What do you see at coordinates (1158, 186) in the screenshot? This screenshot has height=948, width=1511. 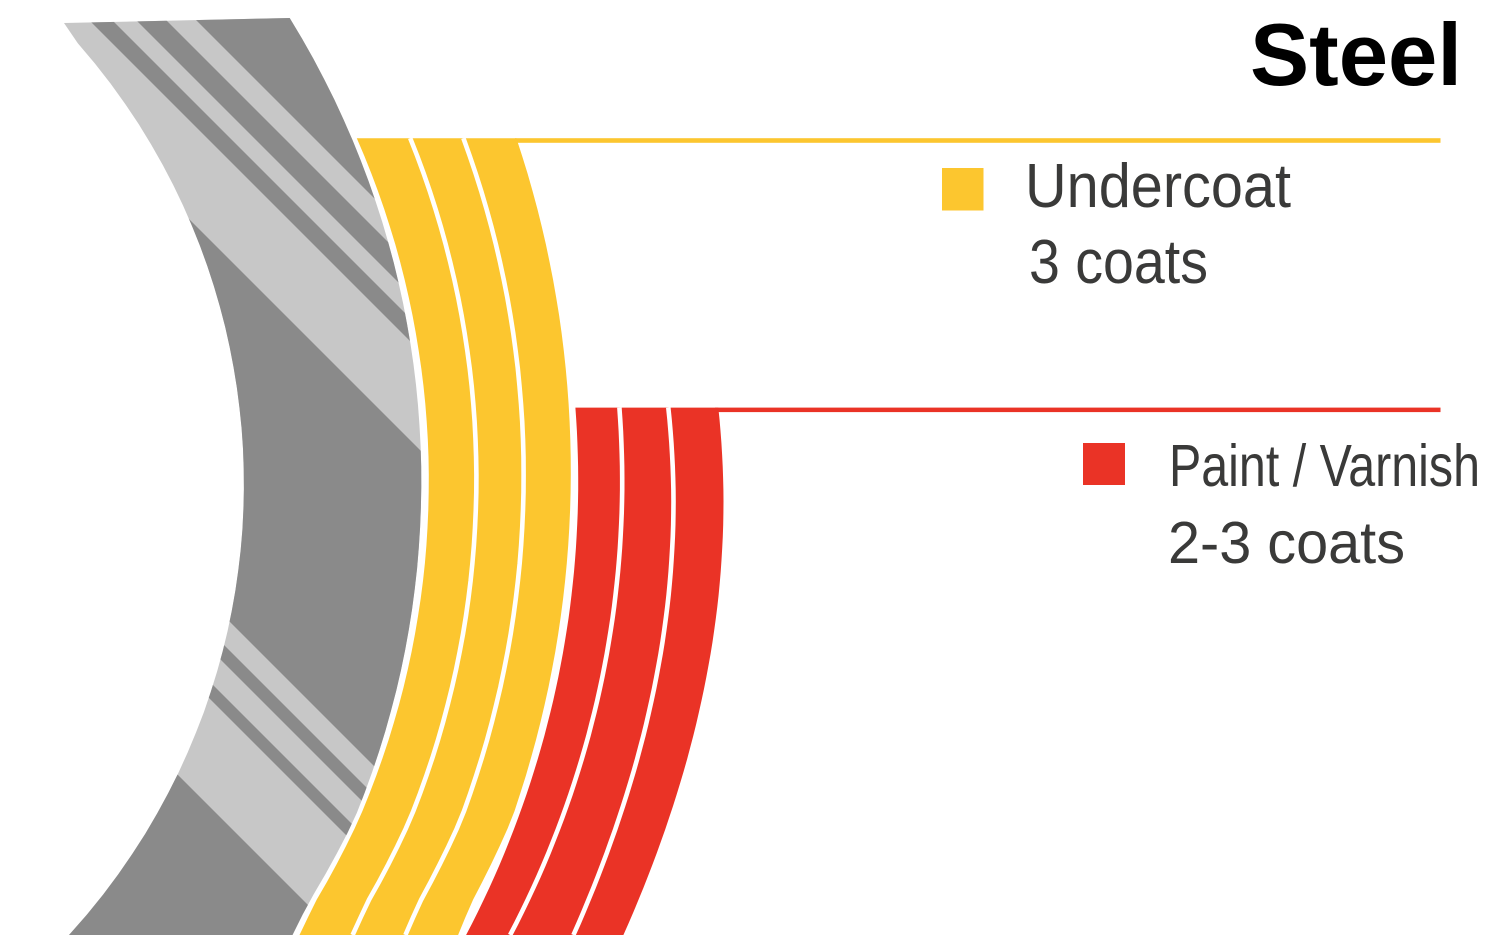 I see `svg-text: Undercoat` at bounding box center [1158, 186].